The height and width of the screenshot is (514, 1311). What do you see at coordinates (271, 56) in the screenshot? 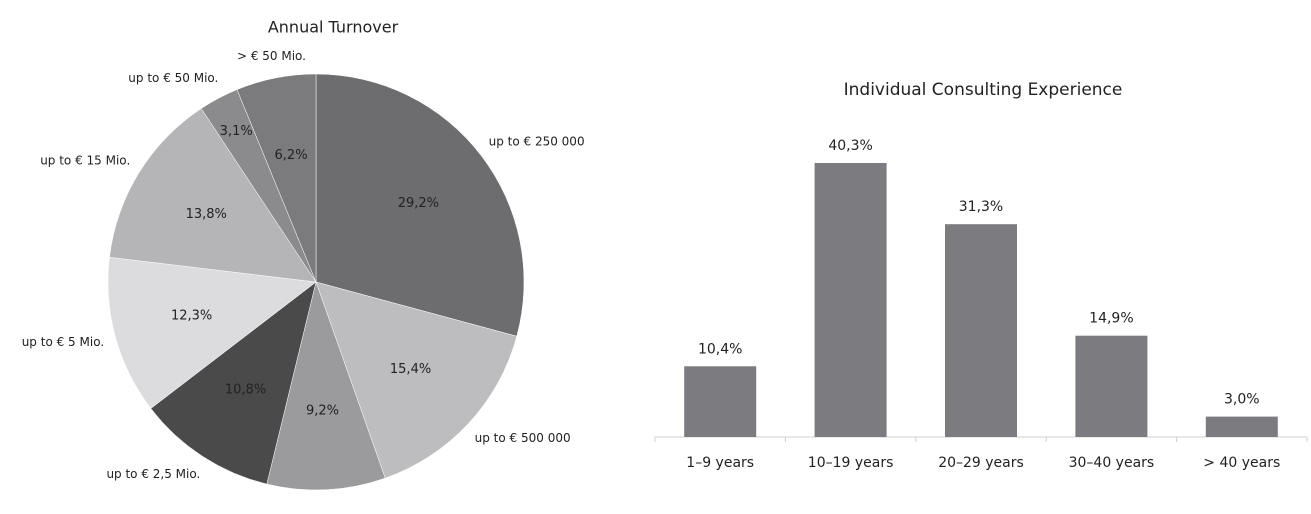
I see `slice-category-label: > € 50 Mio.` at bounding box center [271, 56].